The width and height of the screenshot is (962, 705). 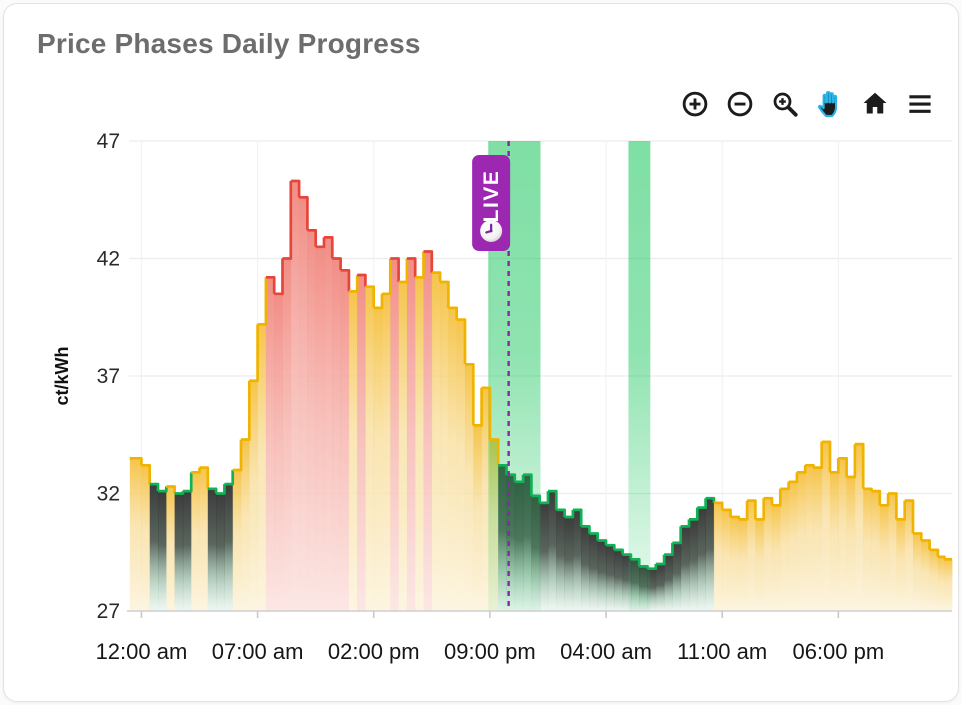 I want to click on x-tick-label: 06:00 pm, so click(x=838, y=651).